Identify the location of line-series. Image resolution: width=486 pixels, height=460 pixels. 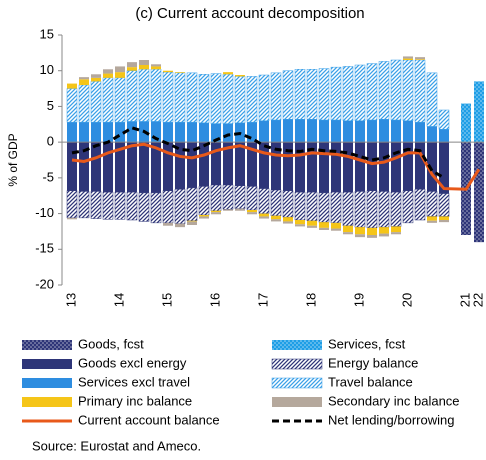
(258, 153).